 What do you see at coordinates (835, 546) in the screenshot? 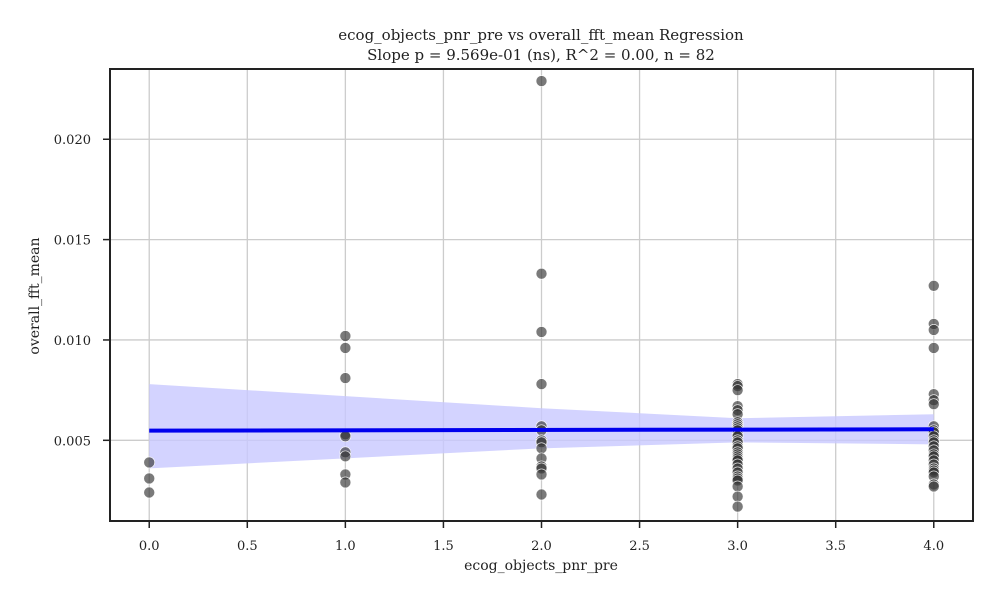
I see `x-tick-label: 3.5` at bounding box center [835, 546].